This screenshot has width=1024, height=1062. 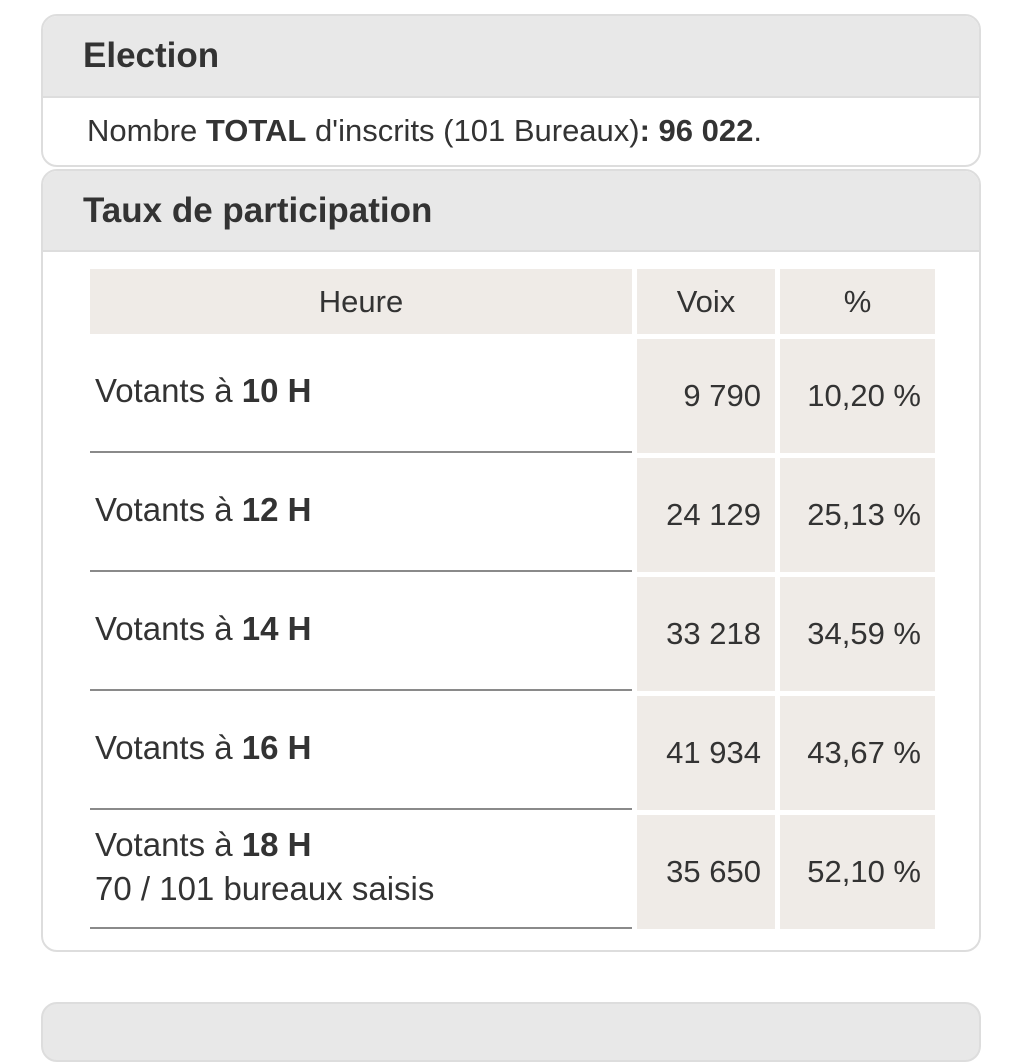 What do you see at coordinates (706, 634) in the screenshot?
I see `row-voix: 33 218` at bounding box center [706, 634].